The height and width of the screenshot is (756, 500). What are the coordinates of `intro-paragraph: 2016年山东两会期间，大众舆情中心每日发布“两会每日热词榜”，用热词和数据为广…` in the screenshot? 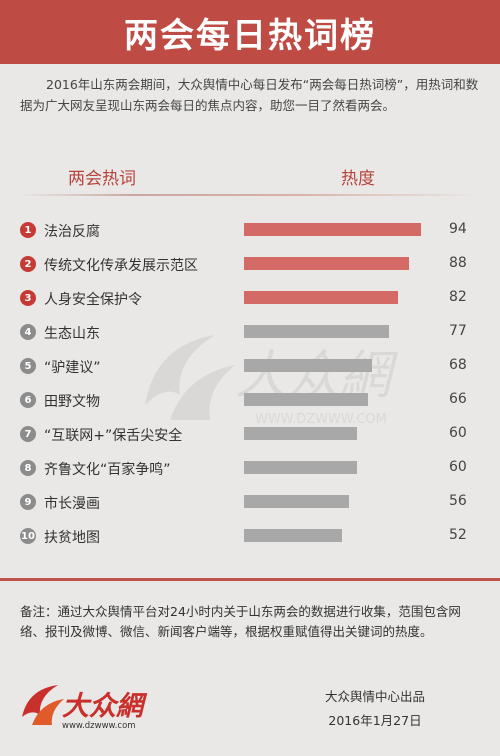 It's located at (249, 95).